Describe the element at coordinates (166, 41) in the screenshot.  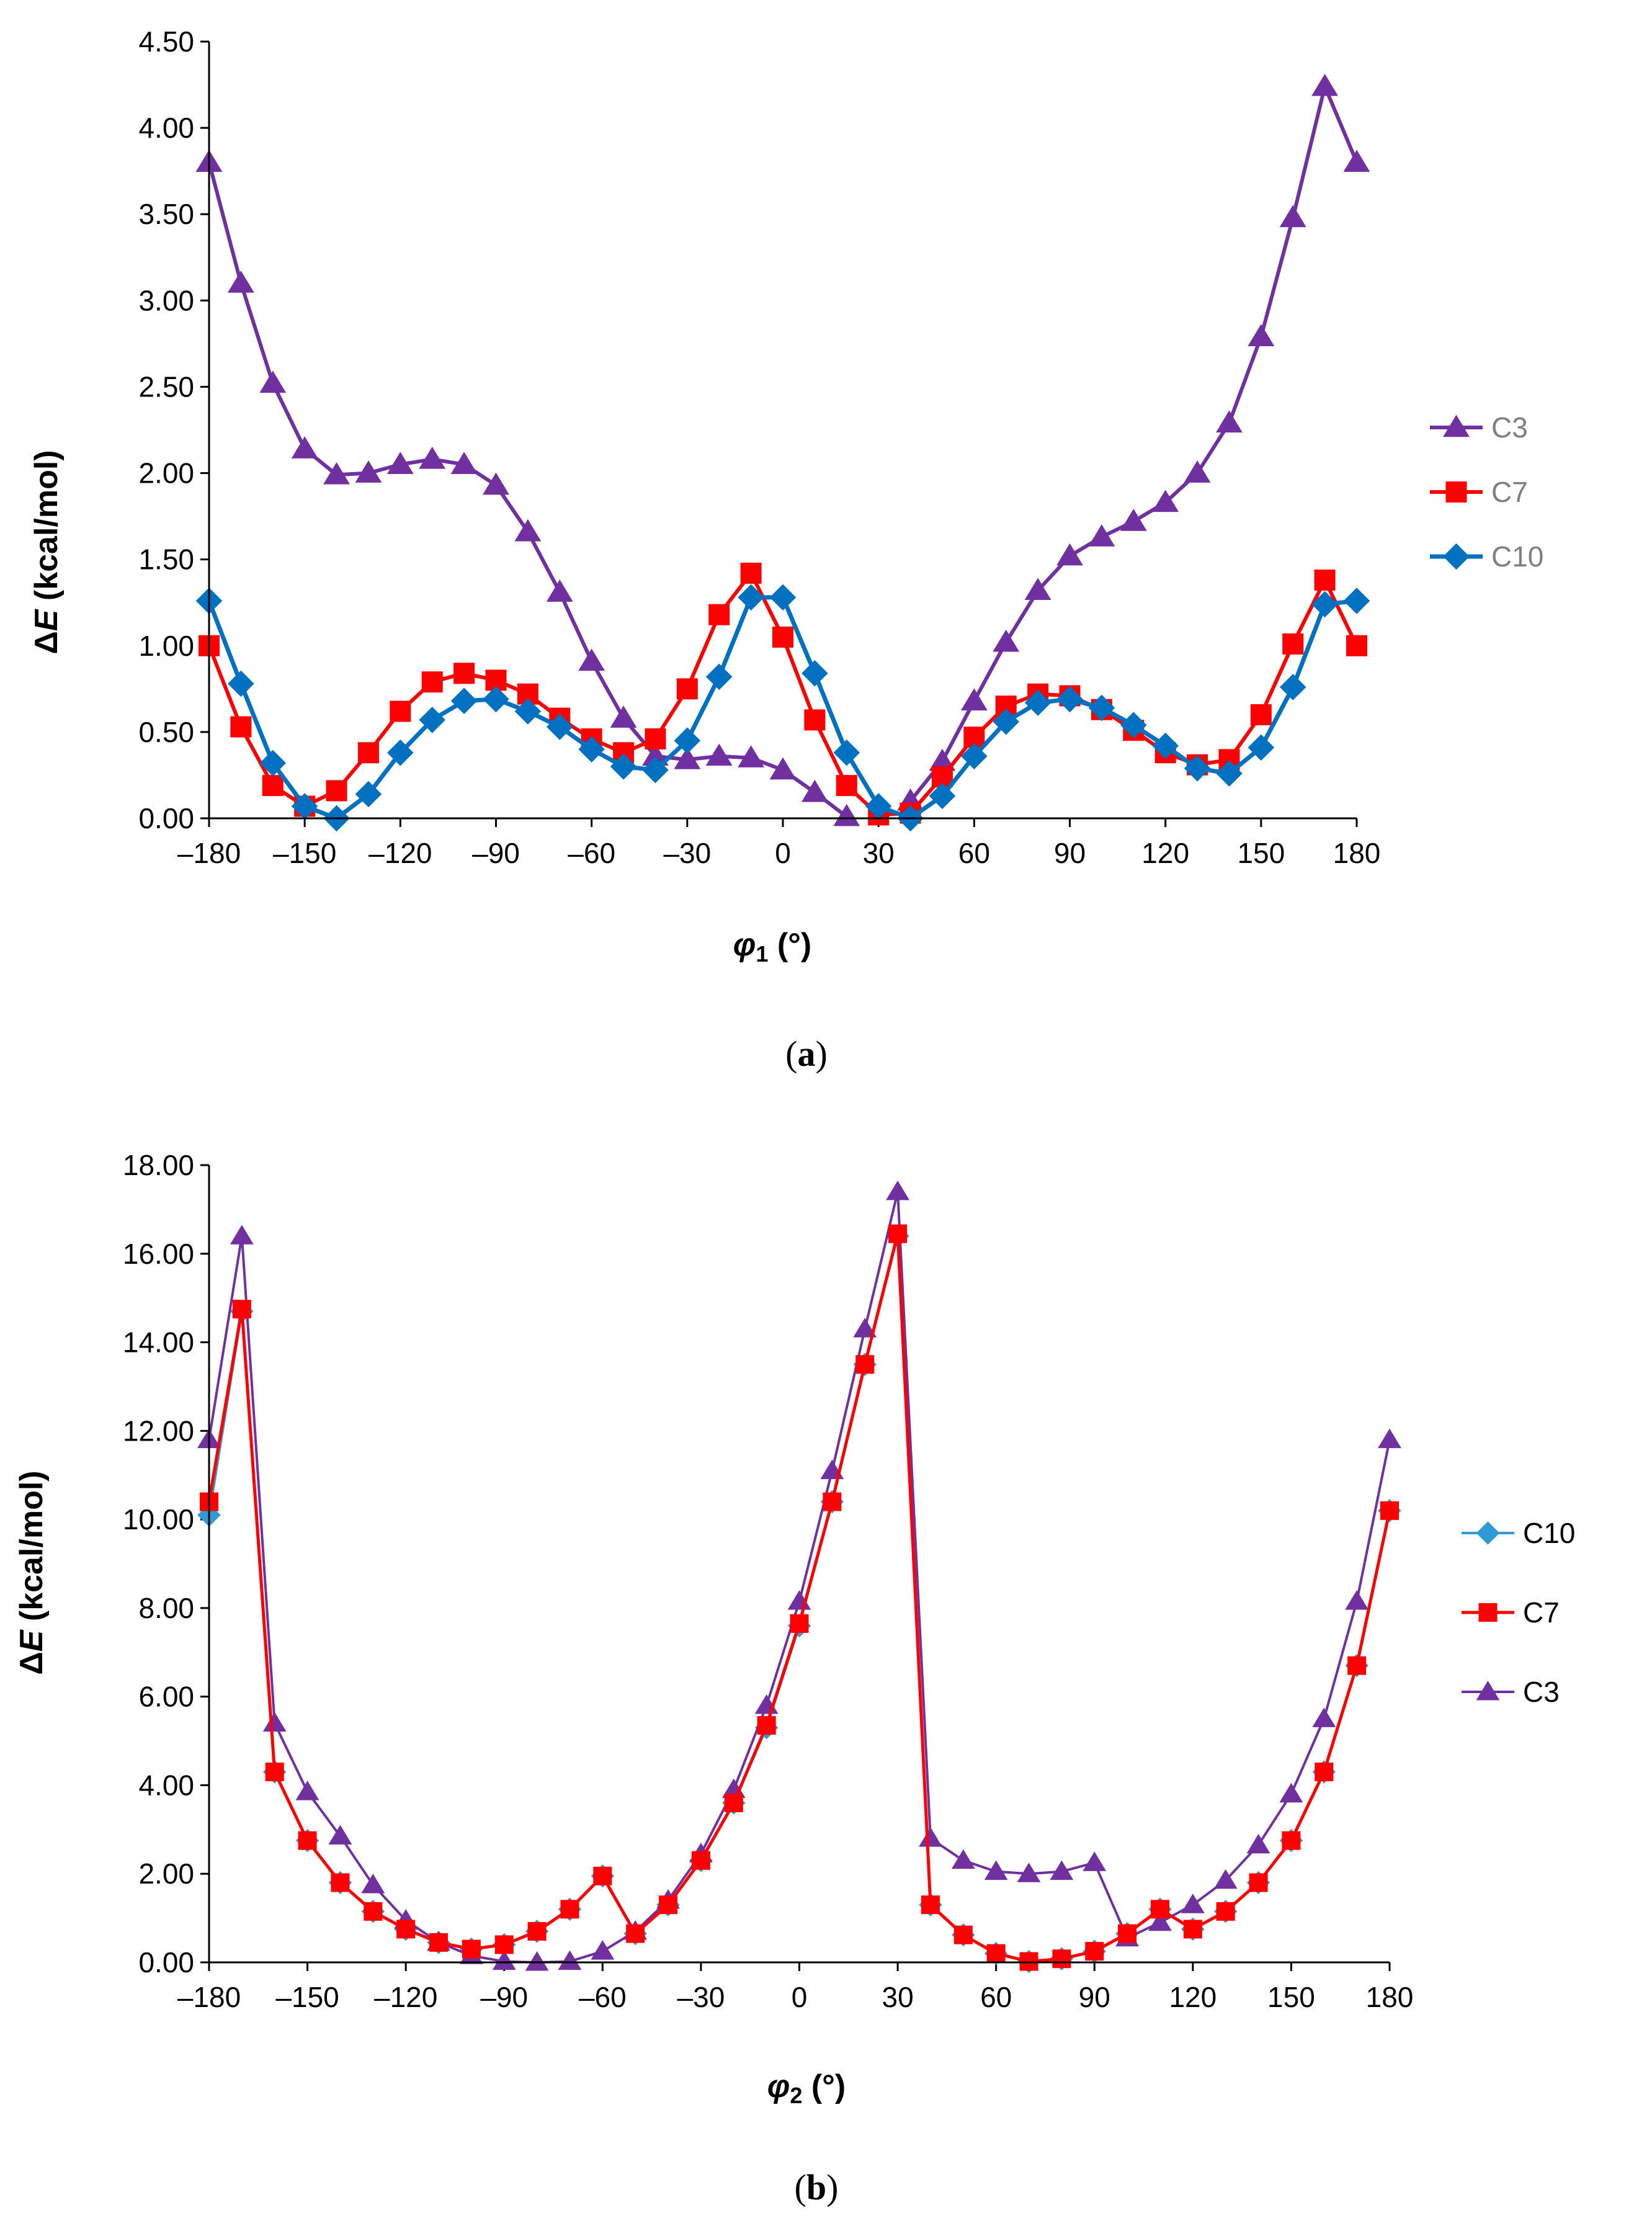
I see `y-tick-label: 4.50` at that location.